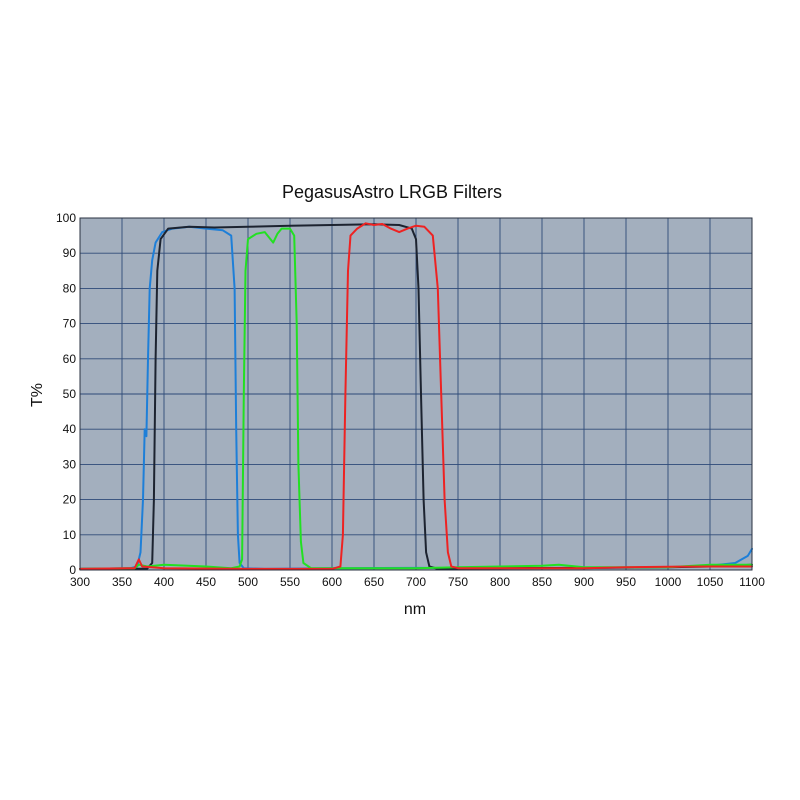 The width and height of the screenshot is (800, 800). I want to click on y-tick-label: 50, so click(70, 394).